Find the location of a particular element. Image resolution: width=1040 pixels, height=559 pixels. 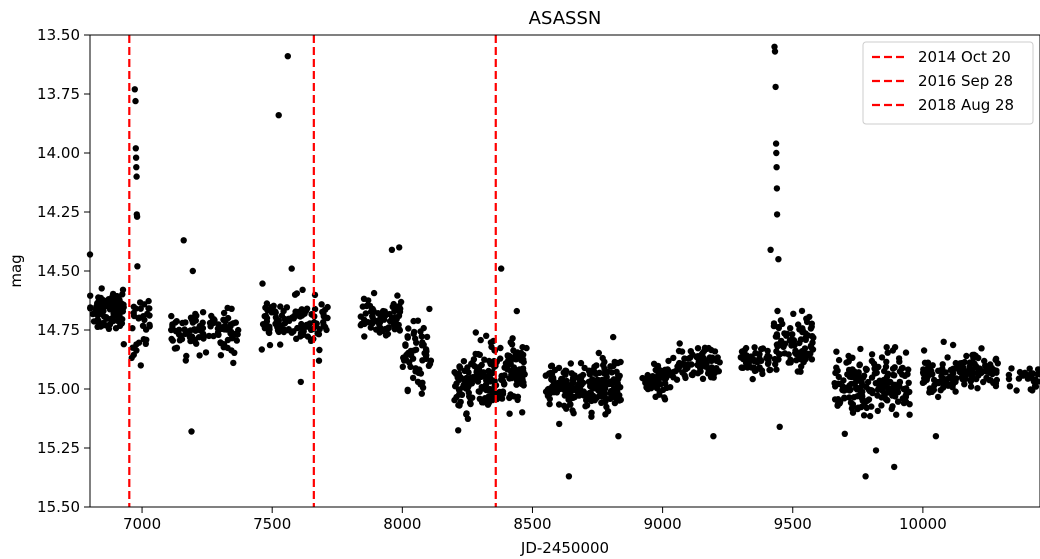

y-tick-label: 15.50 is located at coordinates (58, 507).